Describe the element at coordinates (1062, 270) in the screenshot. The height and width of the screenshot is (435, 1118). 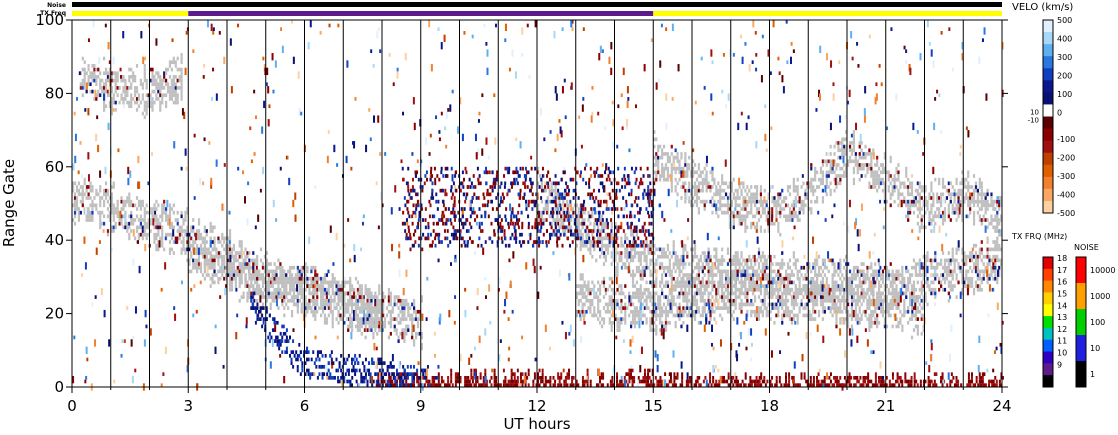
I see `txfreq-tick-label: 17` at that location.